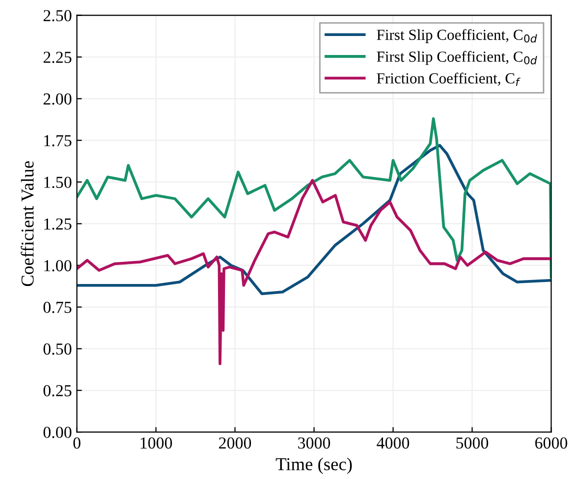 This screenshot has height=479, width=587. What do you see at coordinates (58, 16) in the screenshot?
I see `y-tick-label: 2.50` at bounding box center [58, 16].